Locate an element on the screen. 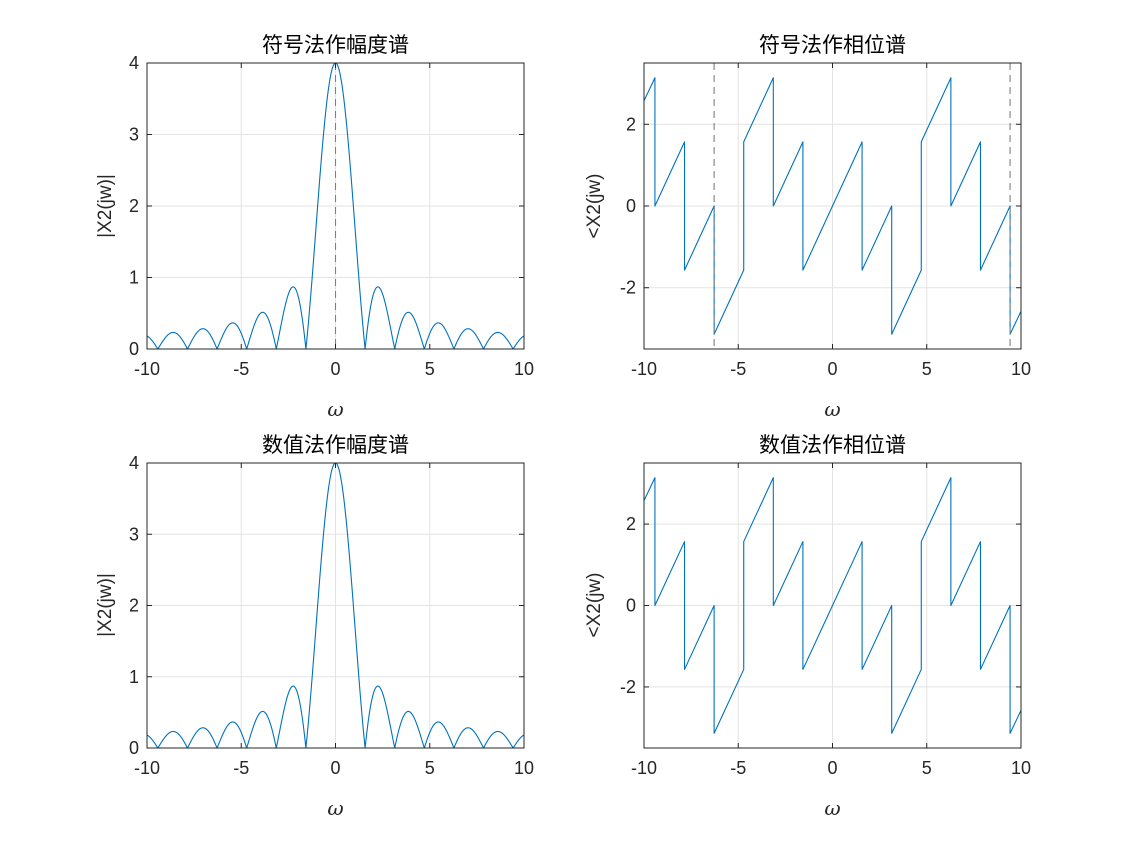 The image size is (1128, 843). chart-title: 数值法作相位谱 is located at coordinates (832, 445).